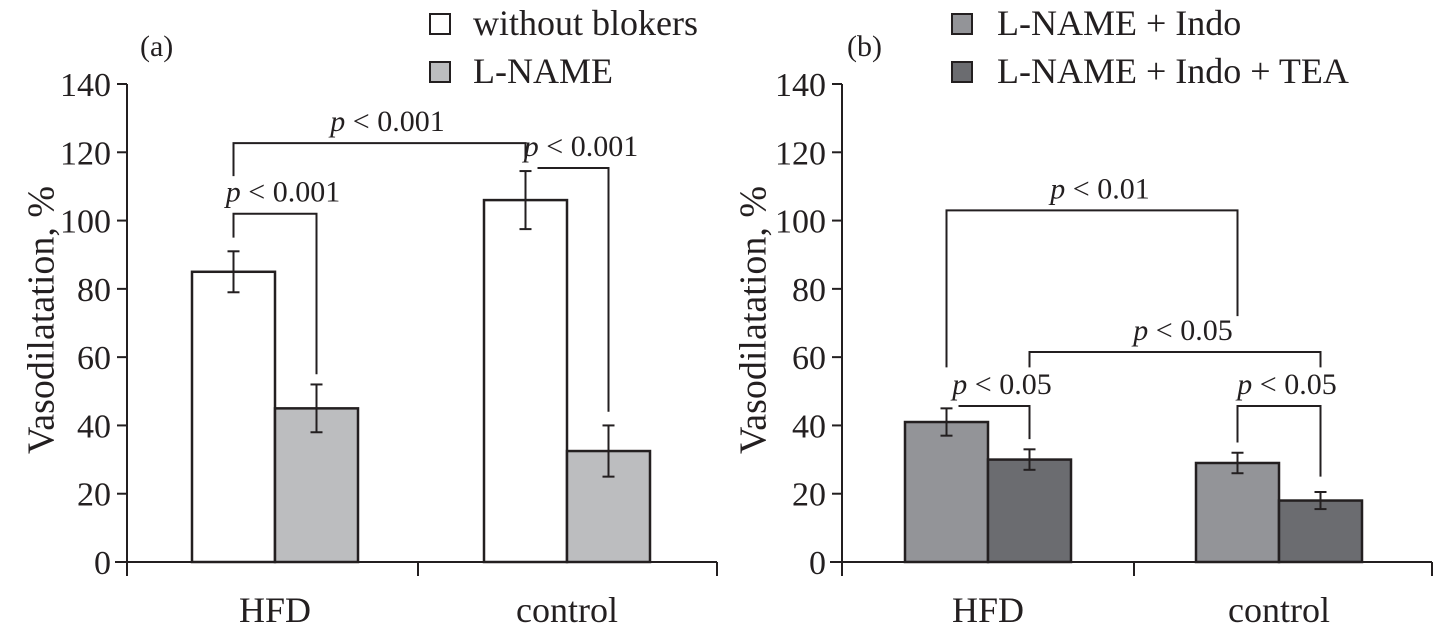 The width and height of the screenshot is (1433, 636). What do you see at coordinates (543, 71) in the screenshot?
I see `legend-entry: L-NAME` at bounding box center [543, 71].